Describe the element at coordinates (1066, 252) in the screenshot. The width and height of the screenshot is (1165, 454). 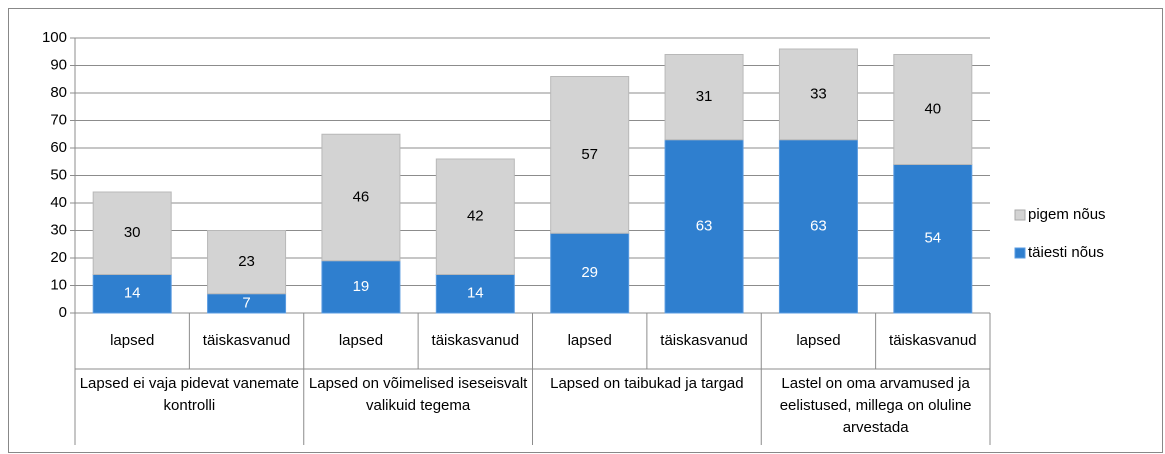
I see `legend-label: täiesti nõus` at that location.